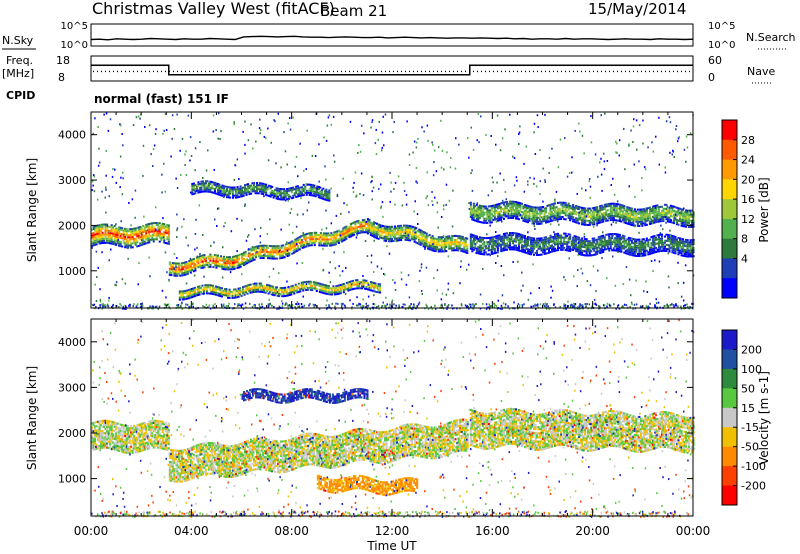 The width and height of the screenshot is (800, 554). What do you see at coordinates (61, 77) in the screenshot?
I see `freq-tick-low: 8` at bounding box center [61, 77].